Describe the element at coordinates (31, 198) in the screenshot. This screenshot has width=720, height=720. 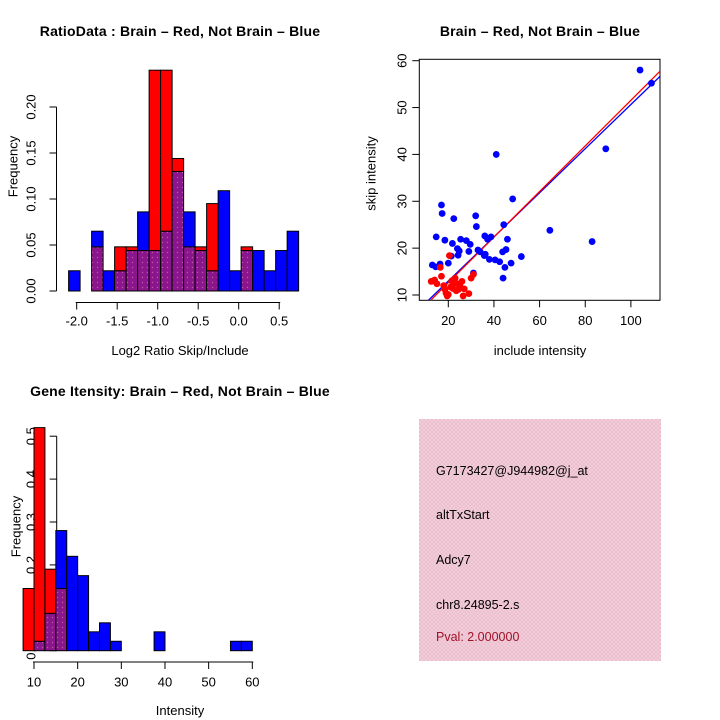
I see `svg-text: 0.10` at that location.